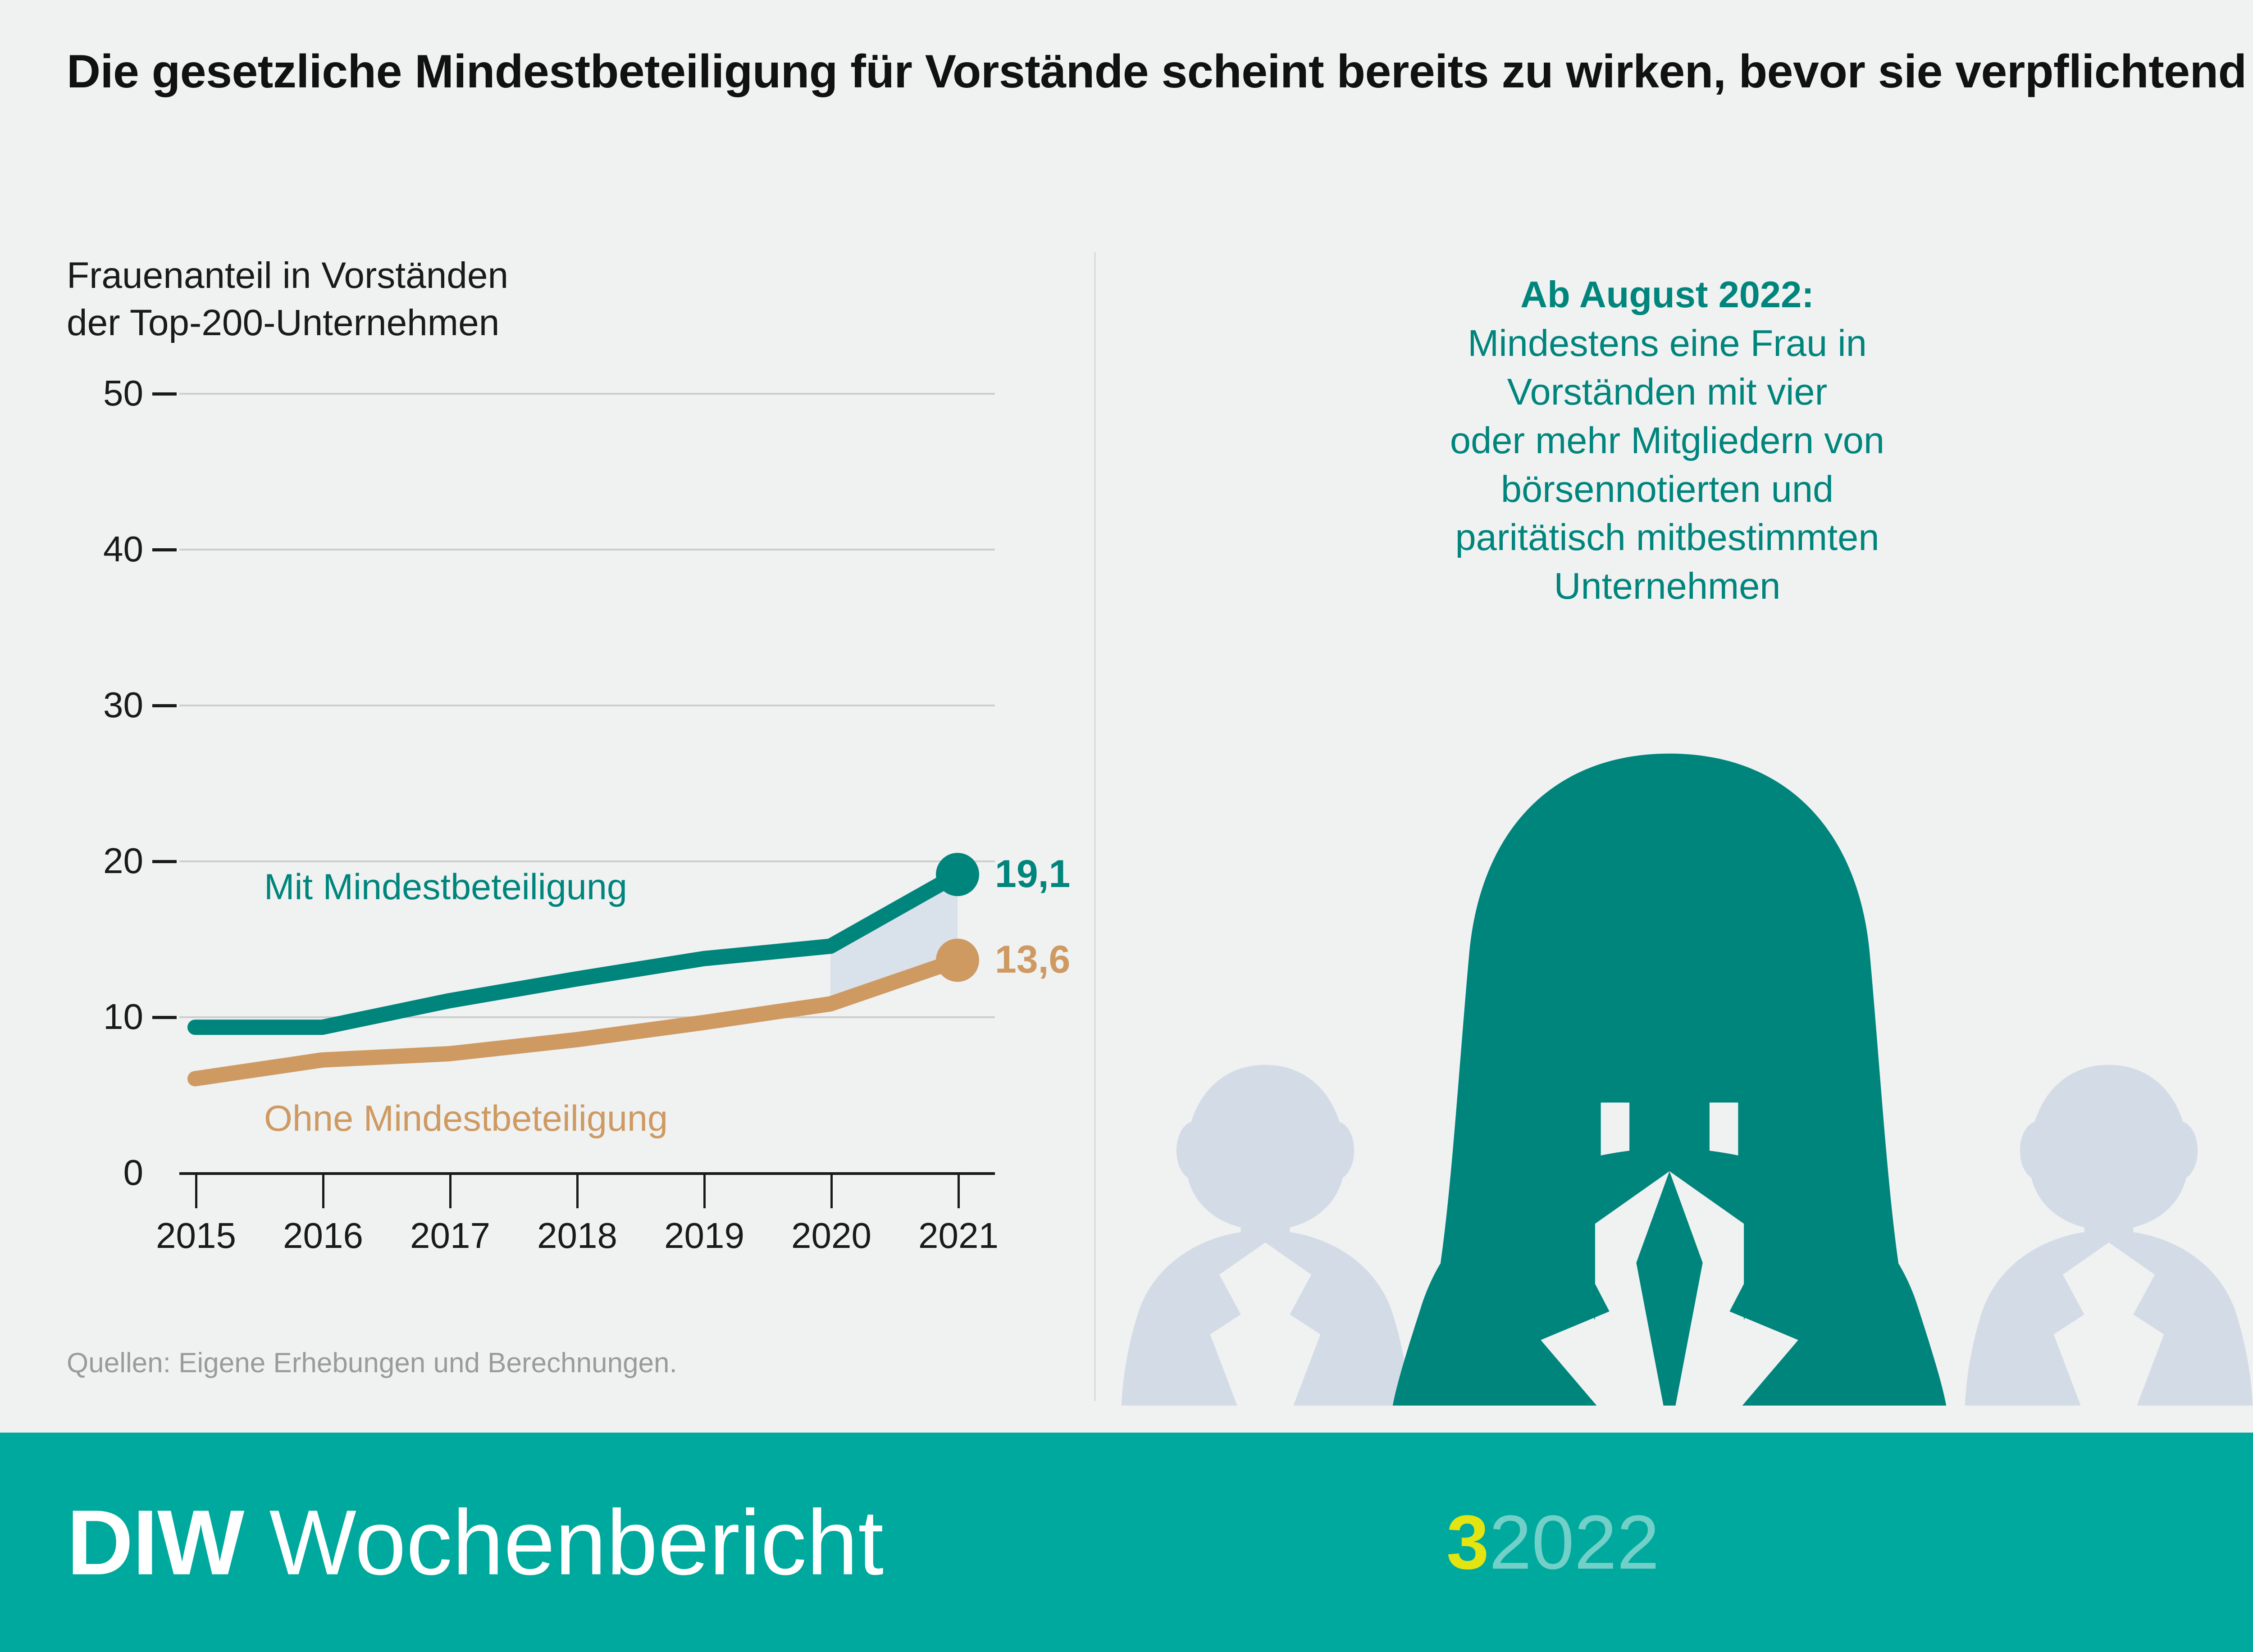 The width and height of the screenshot is (2253, 1652). Describe the element at coordinates (957, 875) in the screenshot. I see `series-endpoint-dot-mit` at that location.